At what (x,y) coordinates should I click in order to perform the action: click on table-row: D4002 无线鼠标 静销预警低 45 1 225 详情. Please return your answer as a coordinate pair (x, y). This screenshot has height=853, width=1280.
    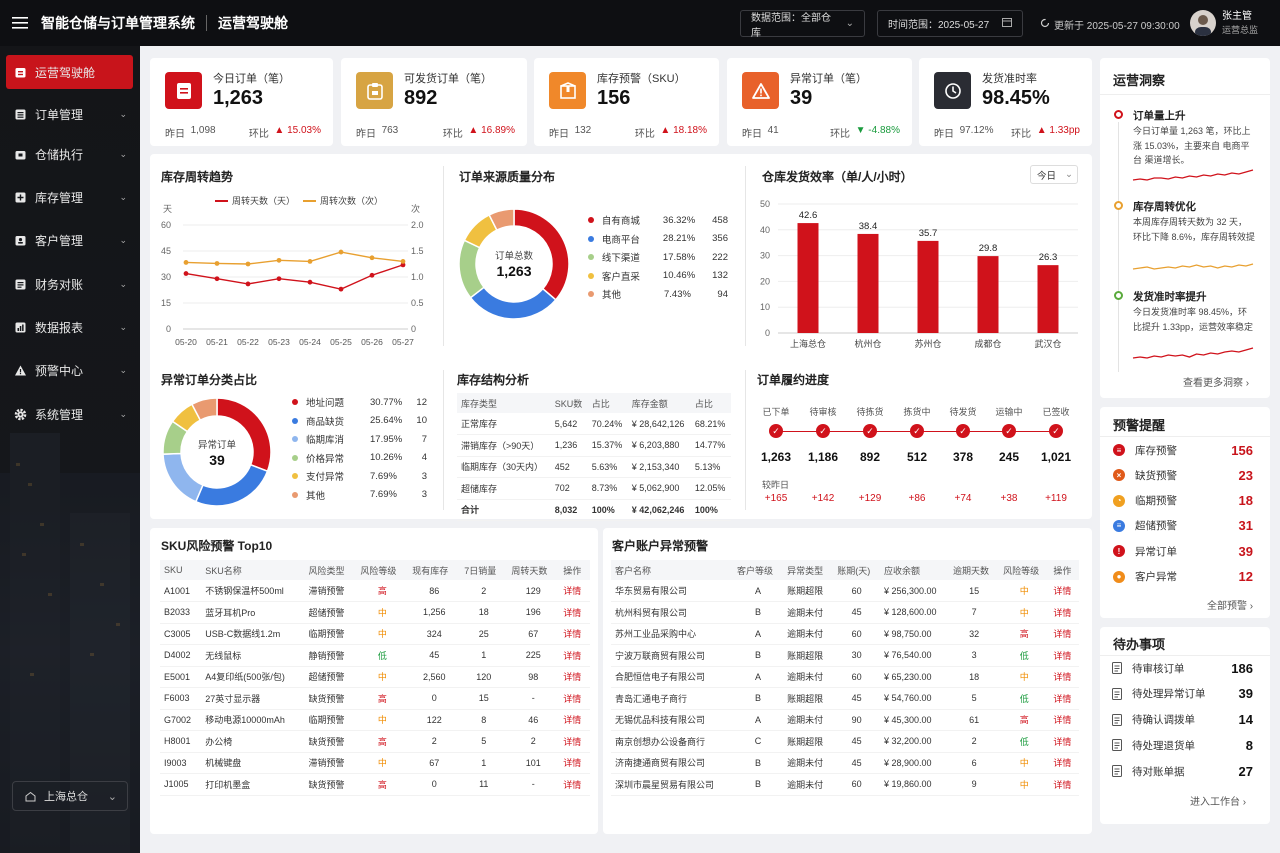
    Looking at the image, I should click on (375, 655).